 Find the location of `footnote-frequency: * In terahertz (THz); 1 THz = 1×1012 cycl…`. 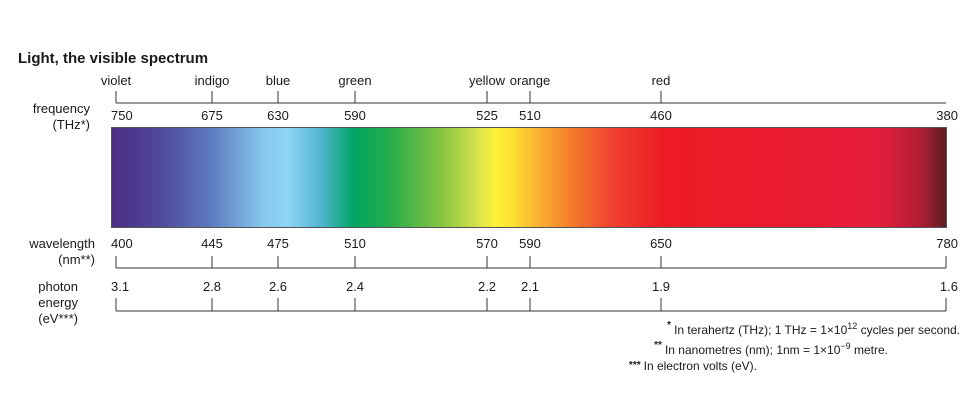

footnote-frequency: * In terahertz (THz); 1 THz = 1×1012 cycl… is located at coordinates (794, 328).